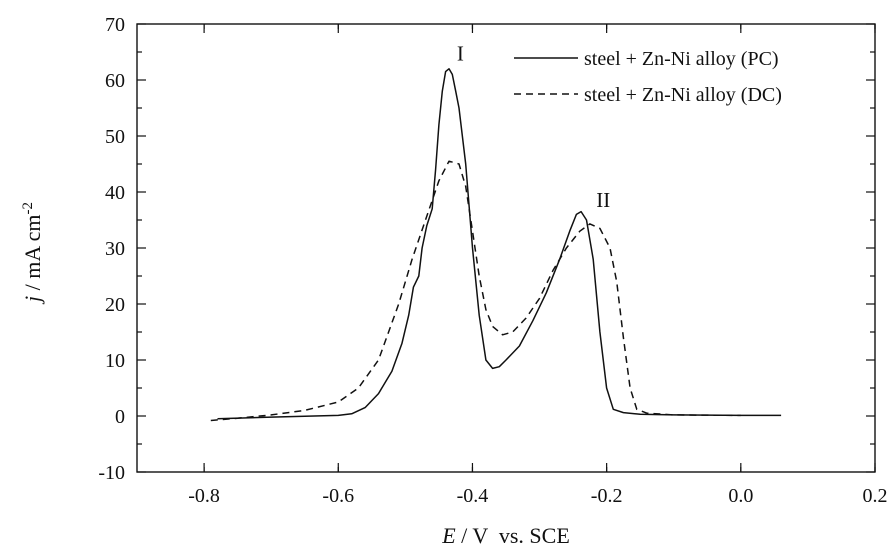 The image size is (890, 550). I want to click on x-axis-title-symbol: E, so click(448, 535).